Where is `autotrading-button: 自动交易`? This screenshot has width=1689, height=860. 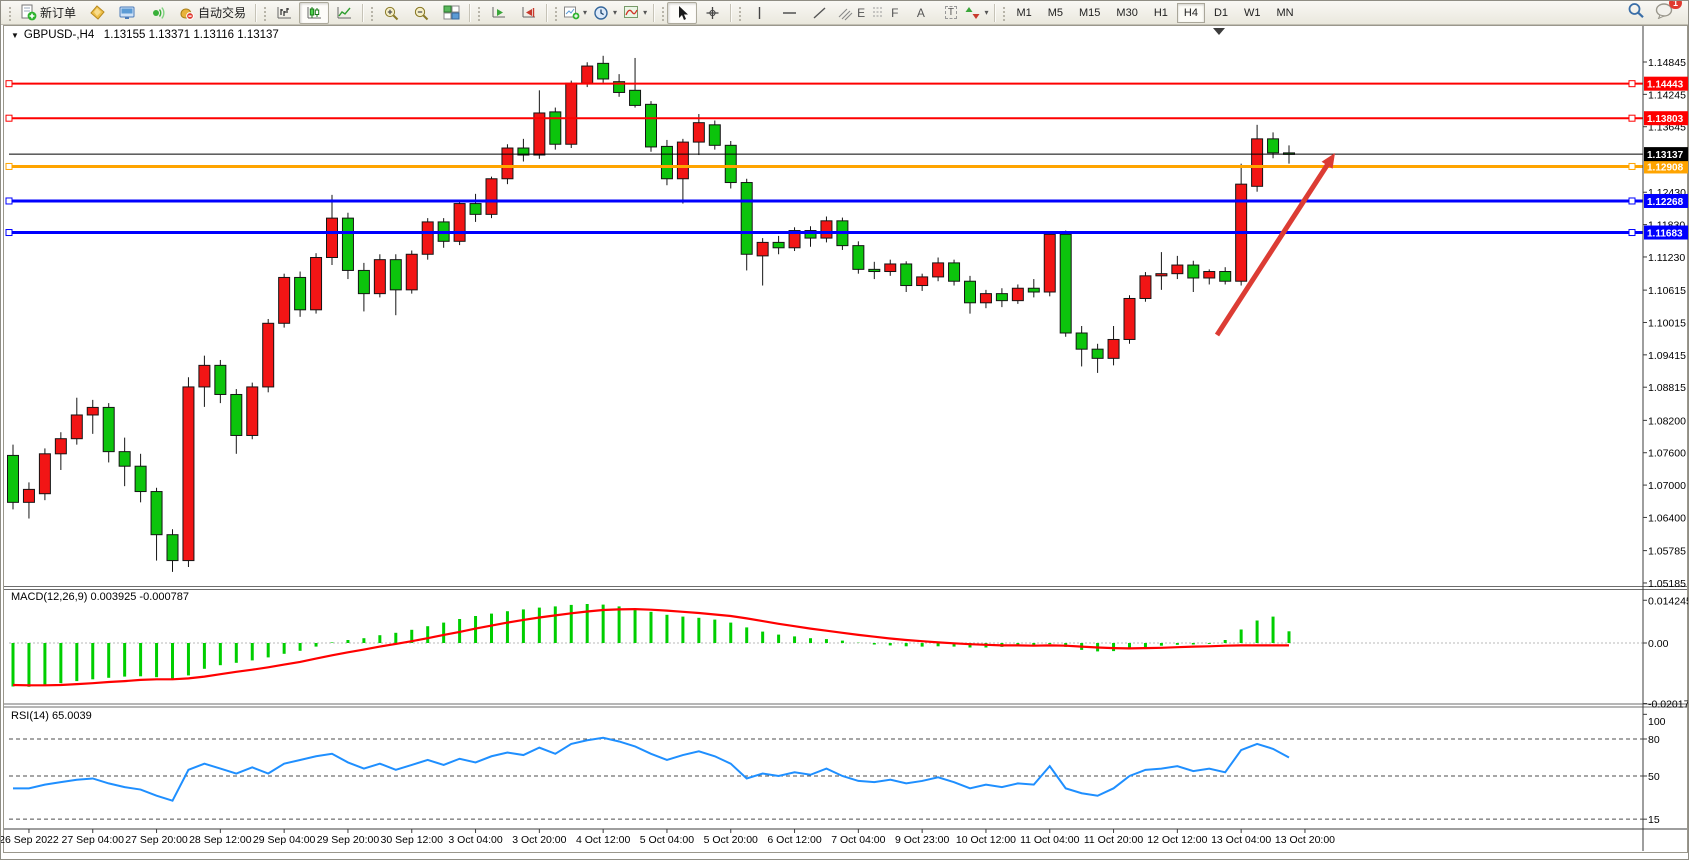 autotrading-button: 自动交易 is located at coordinates (212, 13).